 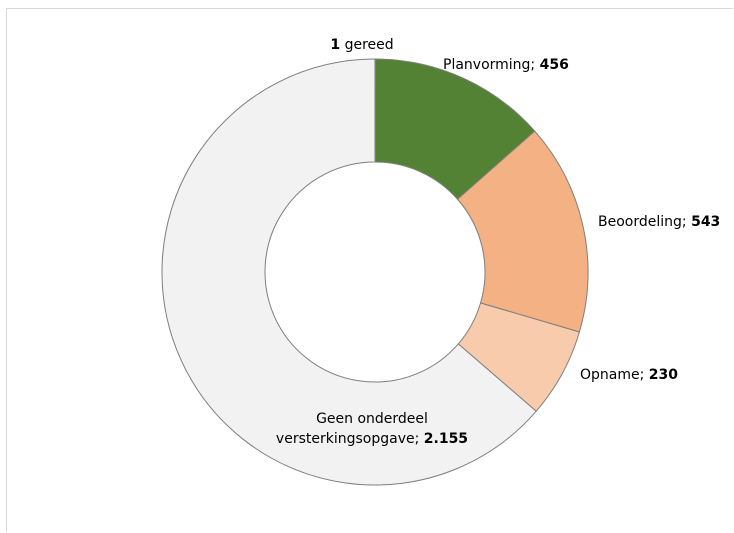 What do you see at coordinates (446, 439) in the screenshot?
I see `label-geen-onderdeel-value: 2.155` at bounding box center [446, 439].